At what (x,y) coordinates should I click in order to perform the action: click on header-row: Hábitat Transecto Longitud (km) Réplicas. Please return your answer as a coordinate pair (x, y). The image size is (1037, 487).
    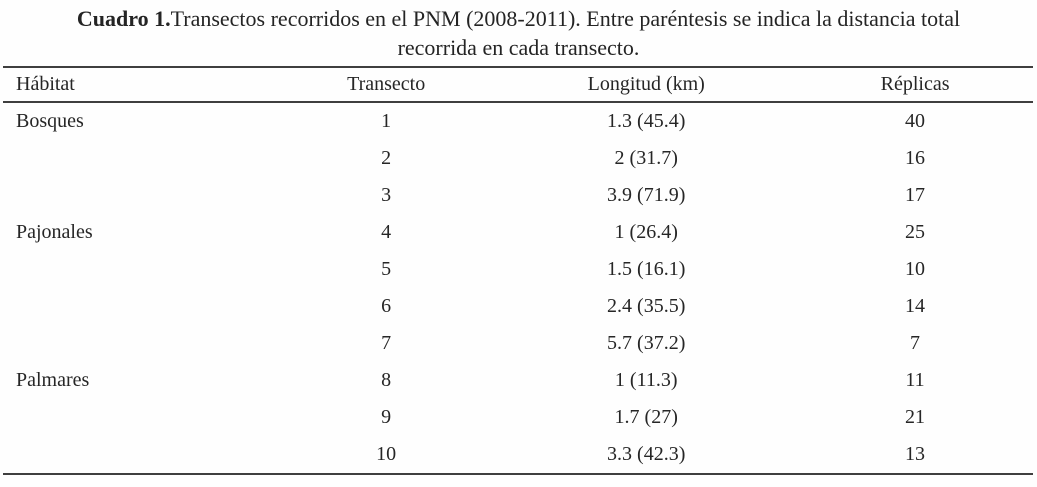
    Looking at the image, I should click on (518, 84).